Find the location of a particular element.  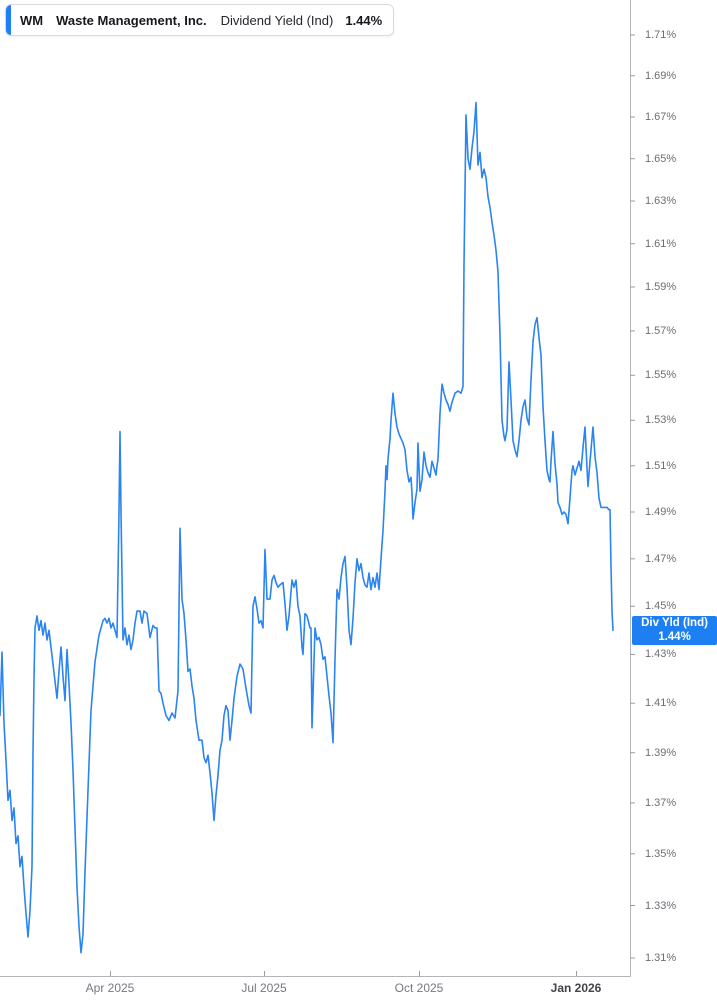

y-tick-label: 1.55% is located at coordinates (661, 375).